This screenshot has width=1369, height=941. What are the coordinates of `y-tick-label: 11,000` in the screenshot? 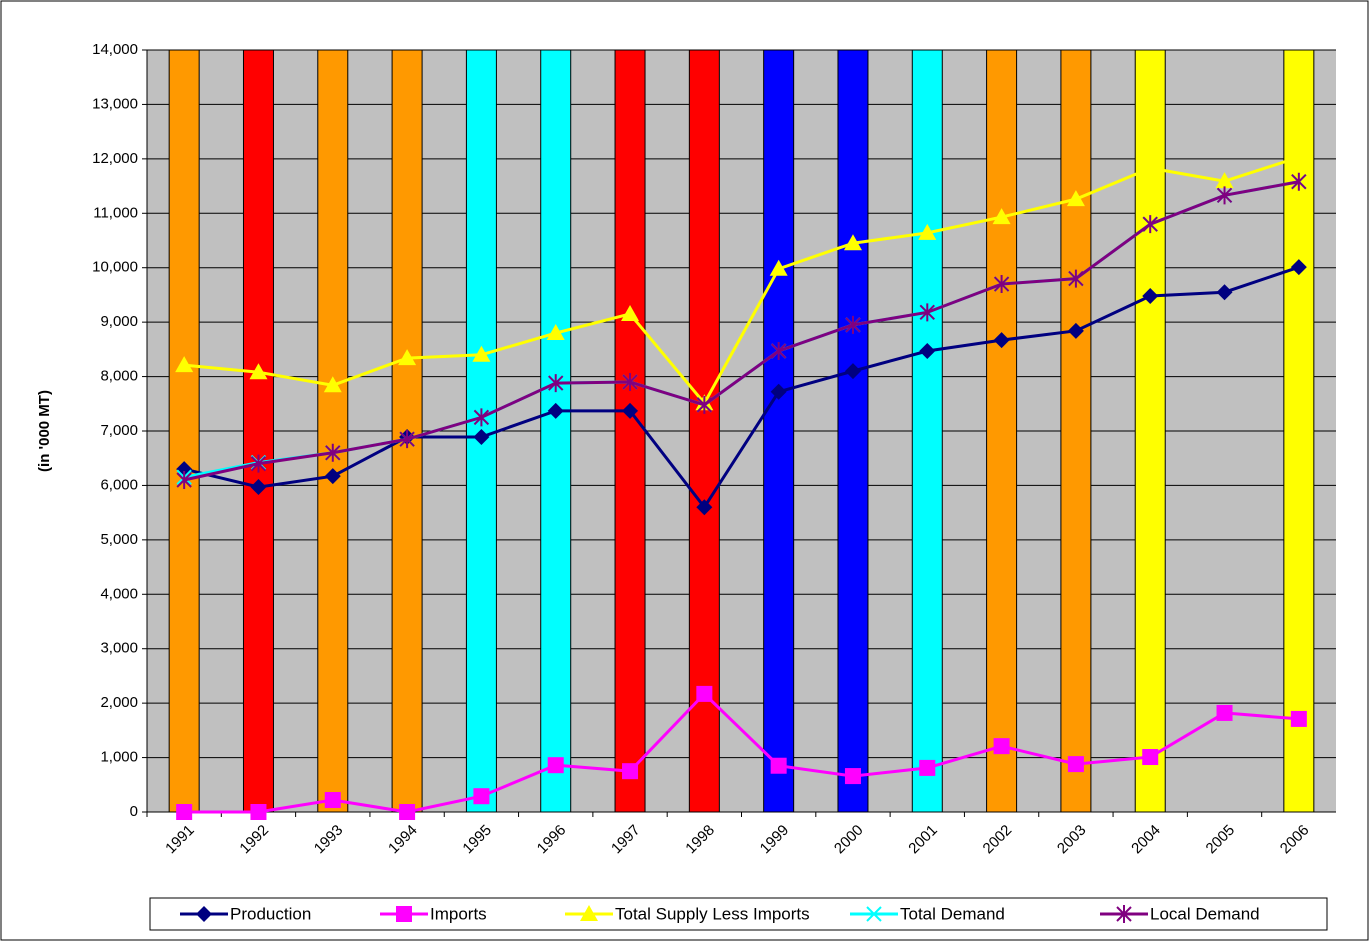 It's located at (115, 212).